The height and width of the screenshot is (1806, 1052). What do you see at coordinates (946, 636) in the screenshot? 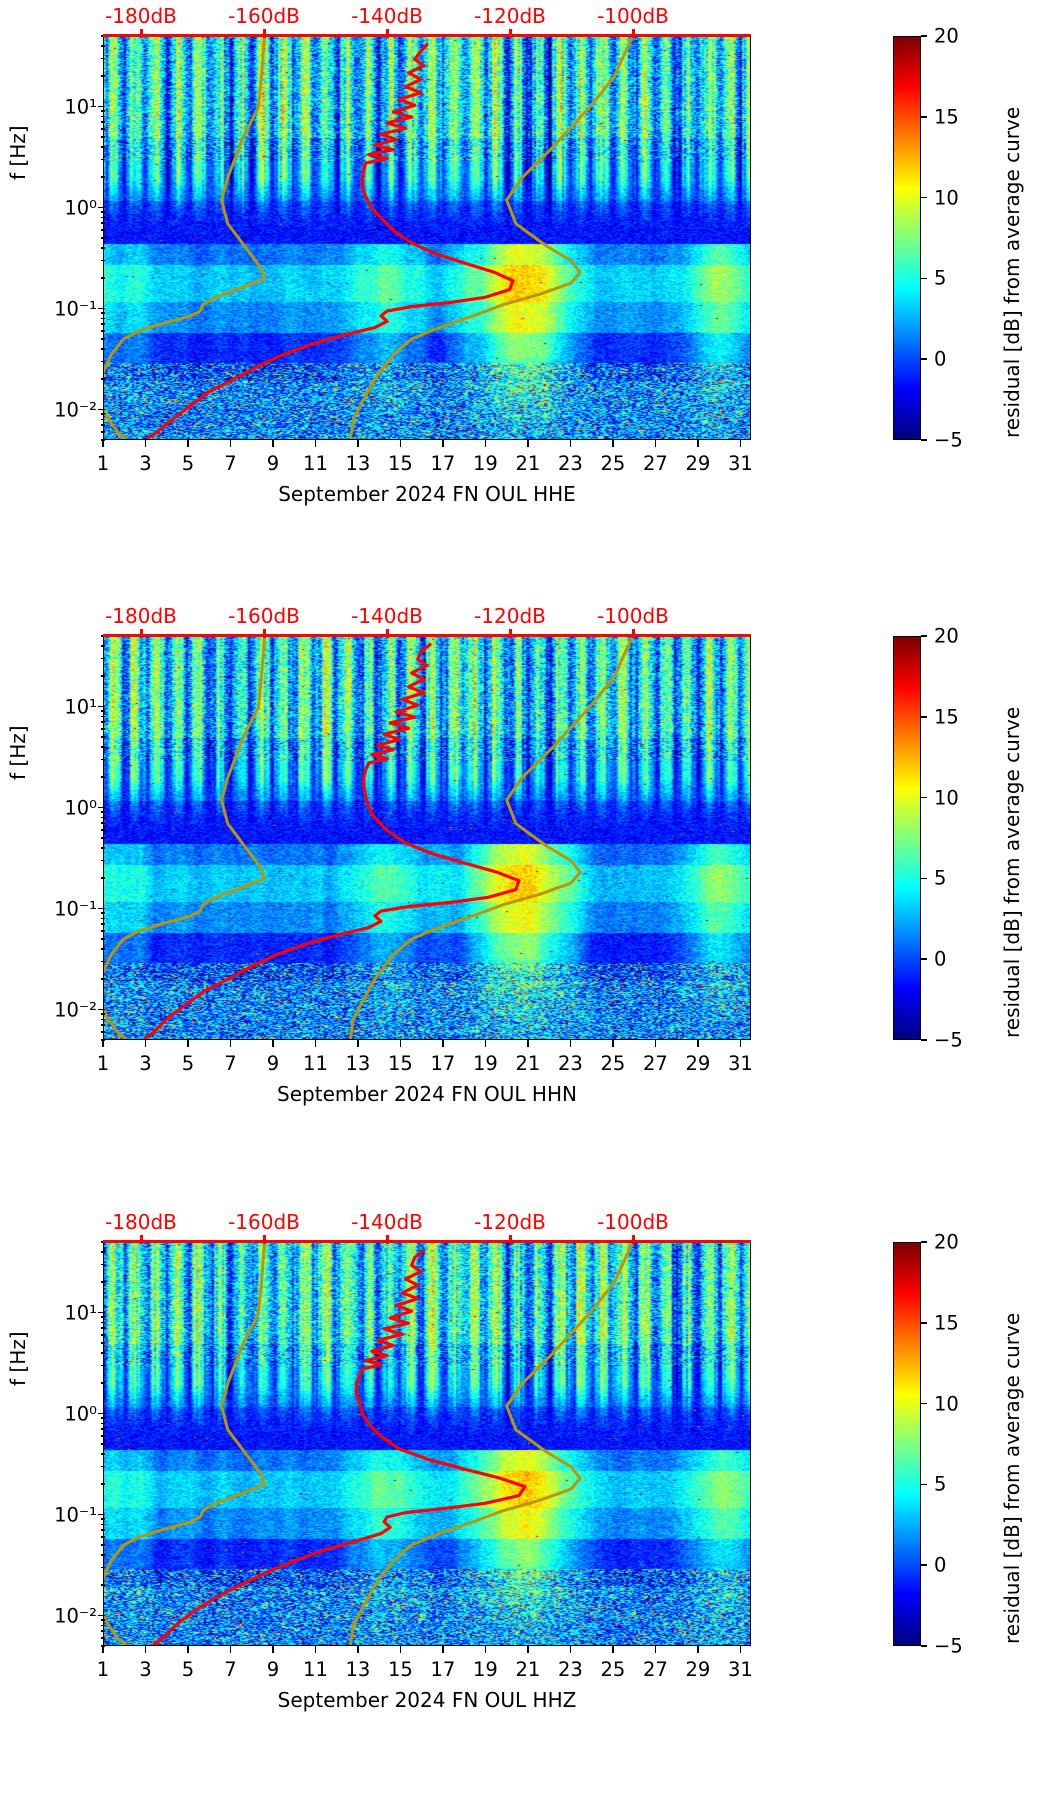
I see `colorbar-tick-label: 20` at bounding box center [946, 636].